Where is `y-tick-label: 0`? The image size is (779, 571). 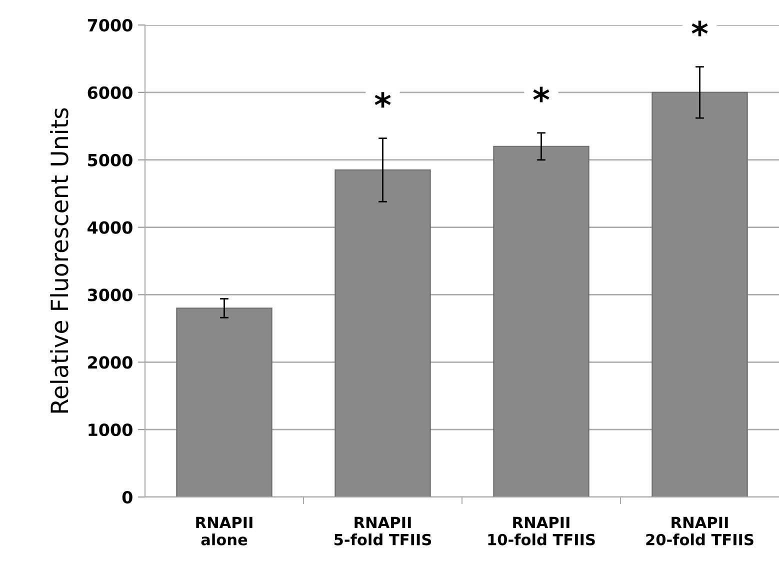
y-tick-label: 0 is located at coordinates (127, 497).